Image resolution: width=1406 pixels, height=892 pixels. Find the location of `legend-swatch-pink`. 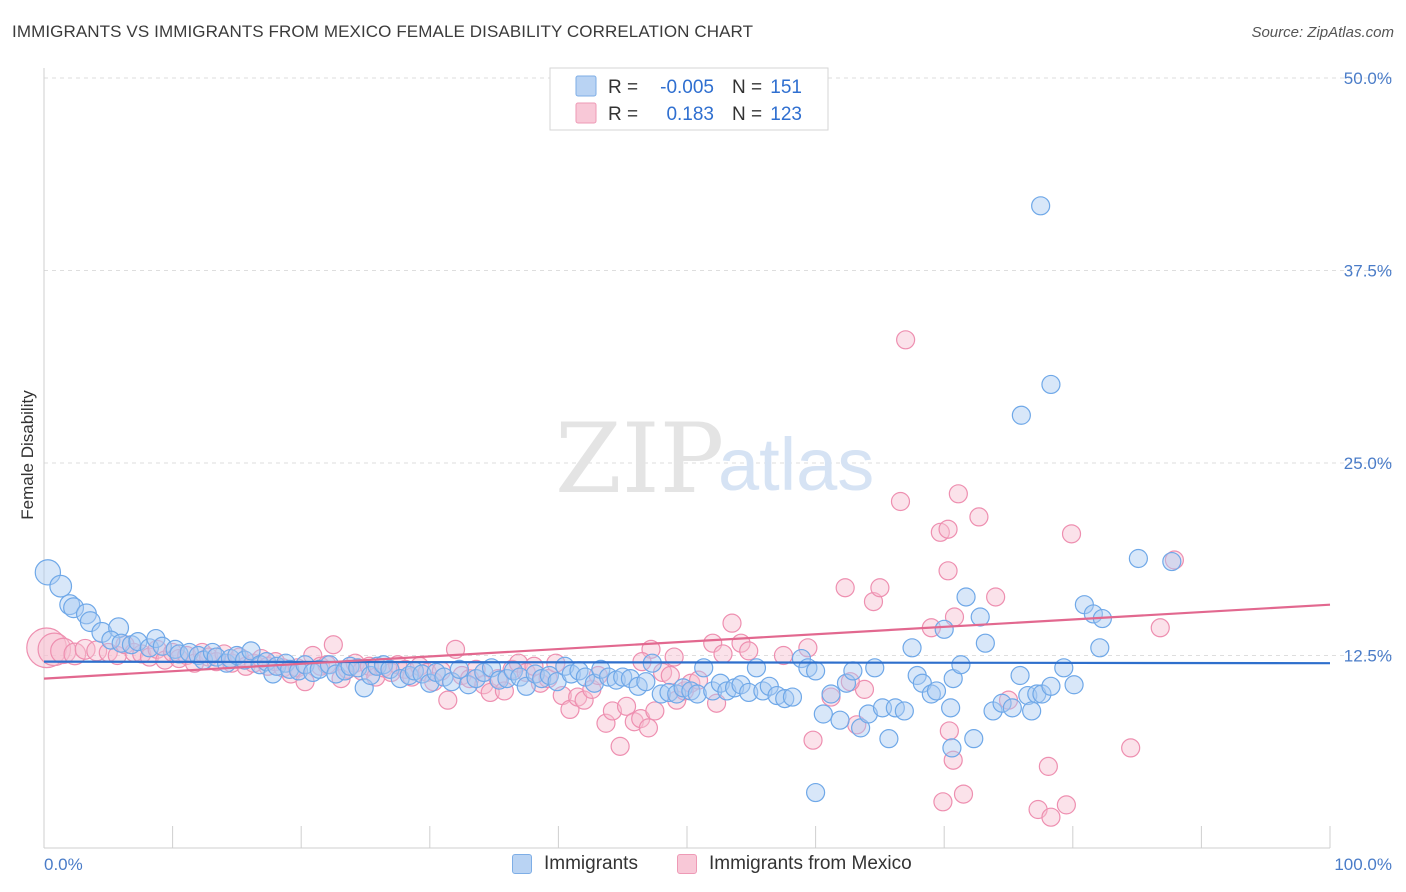

legend-swatch-pink is located at coordinates (586, 113).